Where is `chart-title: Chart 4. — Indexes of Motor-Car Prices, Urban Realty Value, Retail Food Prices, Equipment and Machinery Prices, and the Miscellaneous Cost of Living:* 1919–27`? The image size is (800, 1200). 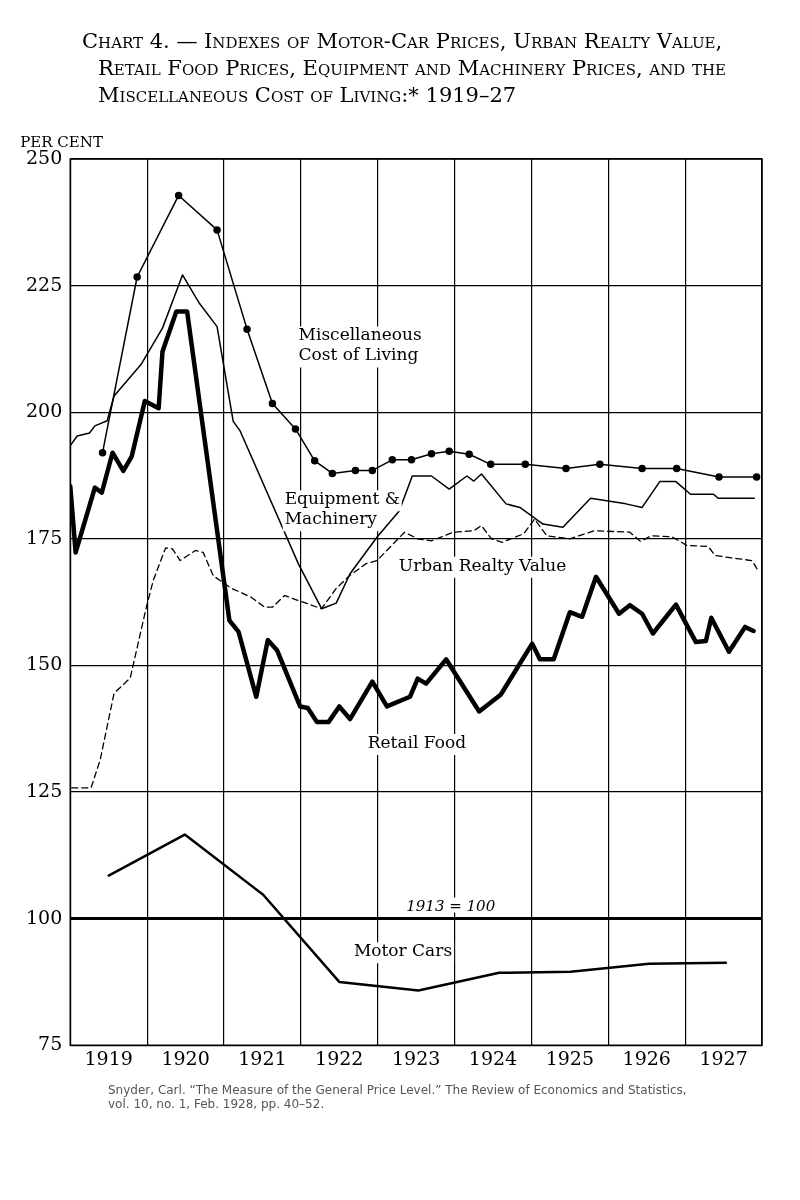
chart-title: Chart 4. — Indexes of Motor-Car Prices, Urban Realty Value, Retail Food Prices, Equipment and Machinery Prices, and the Miscellaneous Cost of Living:* 1919–27 is located at coordinates (404, 68).